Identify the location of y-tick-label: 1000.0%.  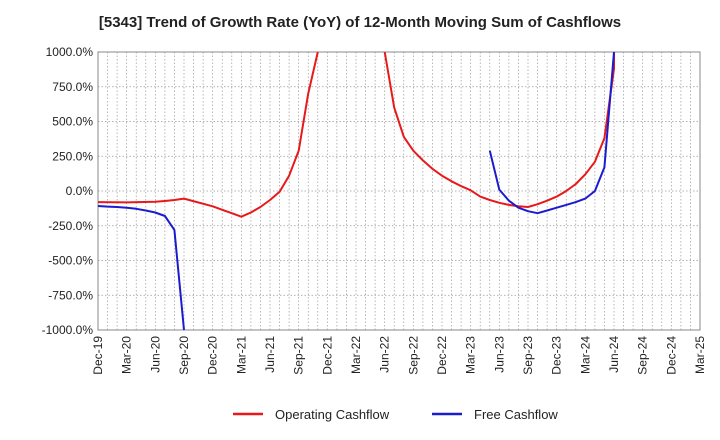
(70, 52).